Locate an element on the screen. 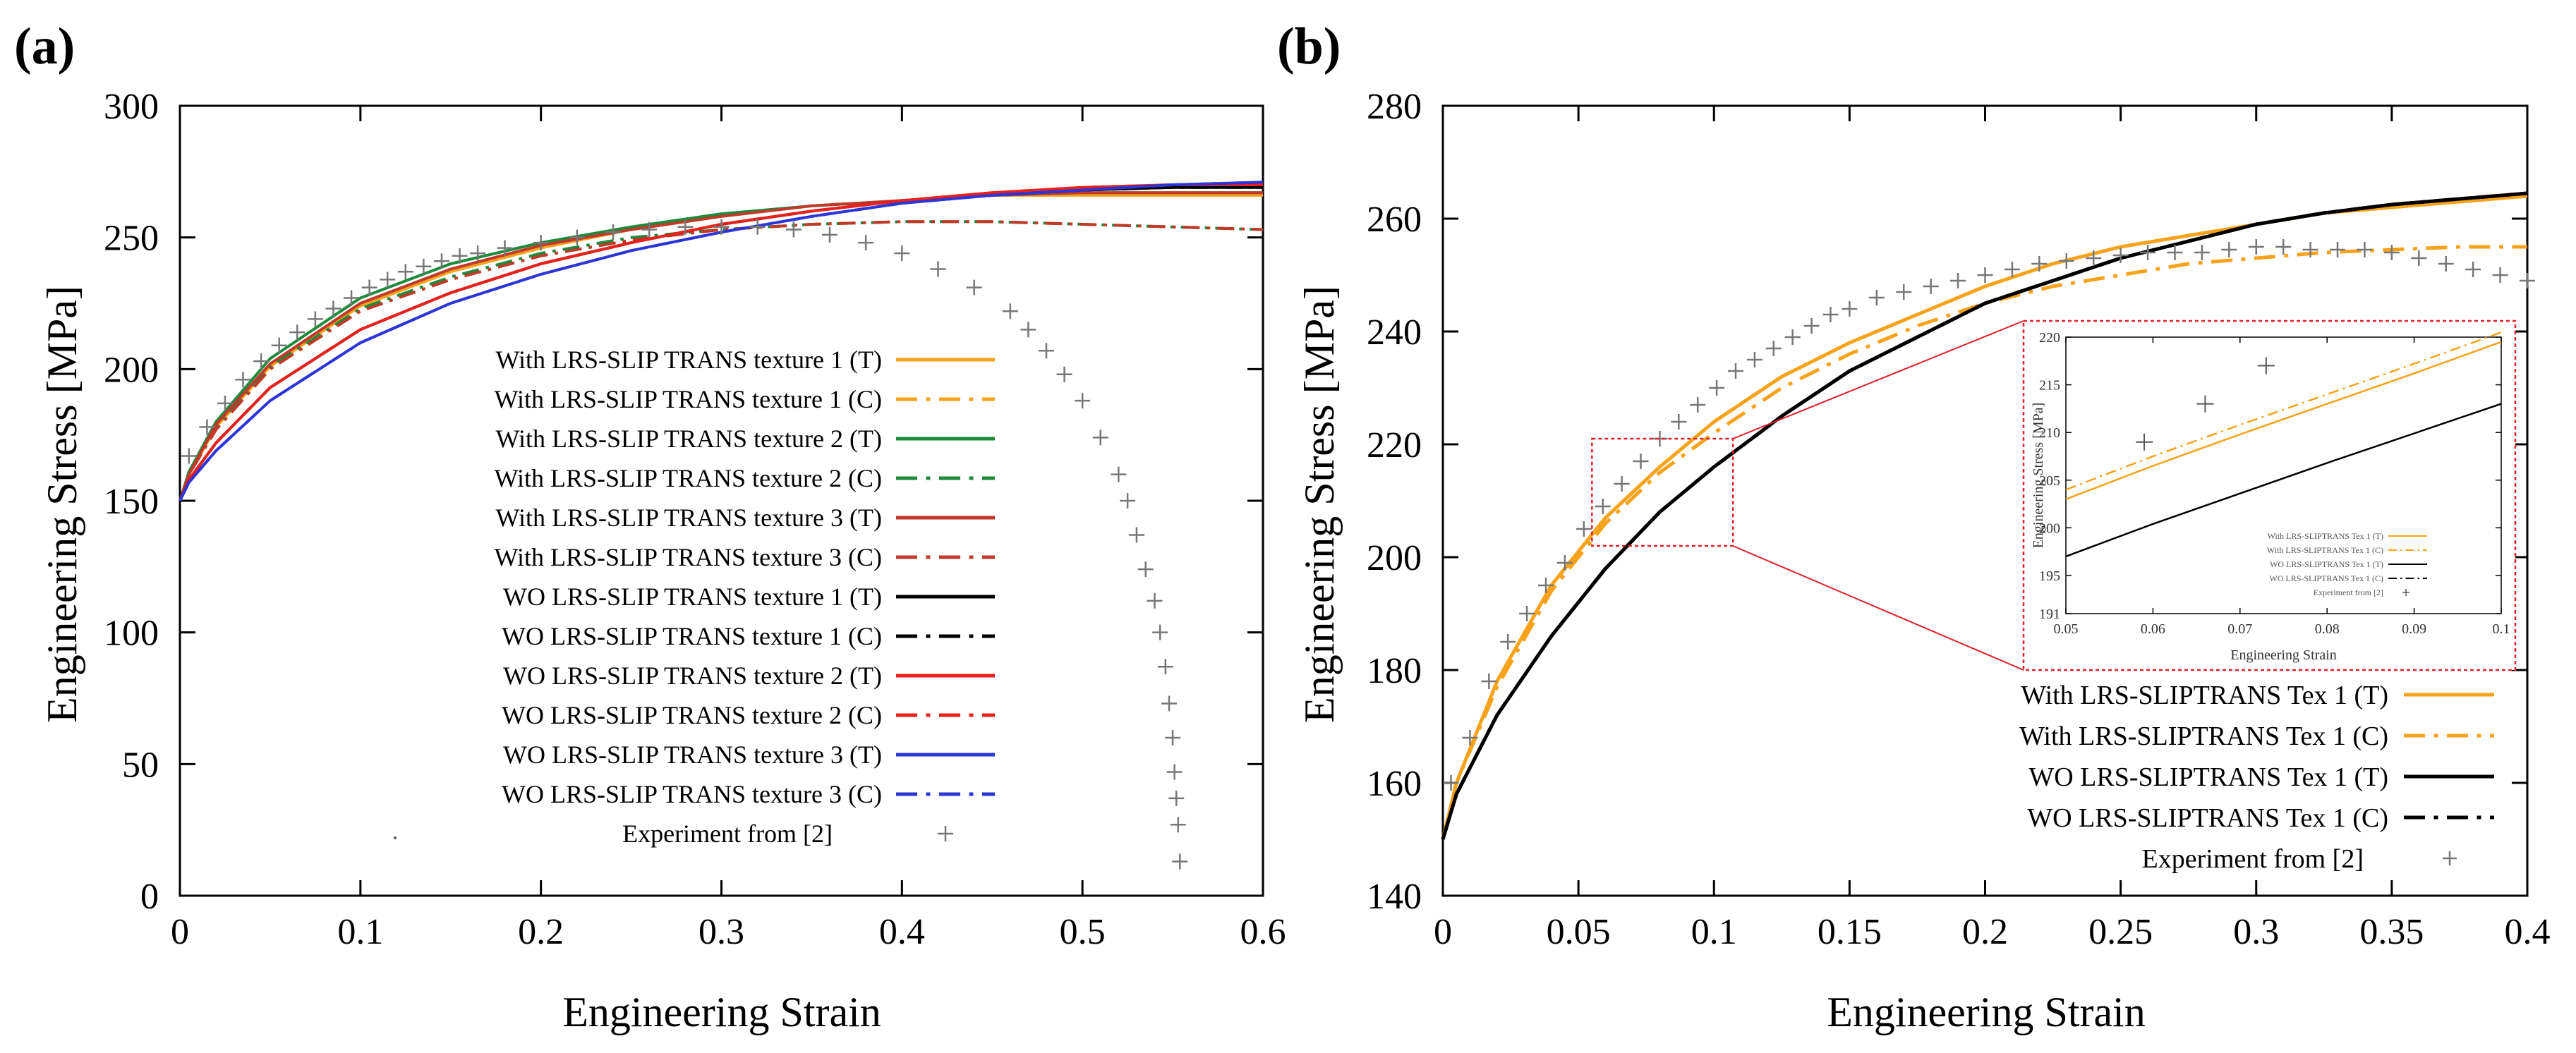 The image size is (2576, 1053). inset-y-tick-label: 210 is located at coordinates (2049, 433).